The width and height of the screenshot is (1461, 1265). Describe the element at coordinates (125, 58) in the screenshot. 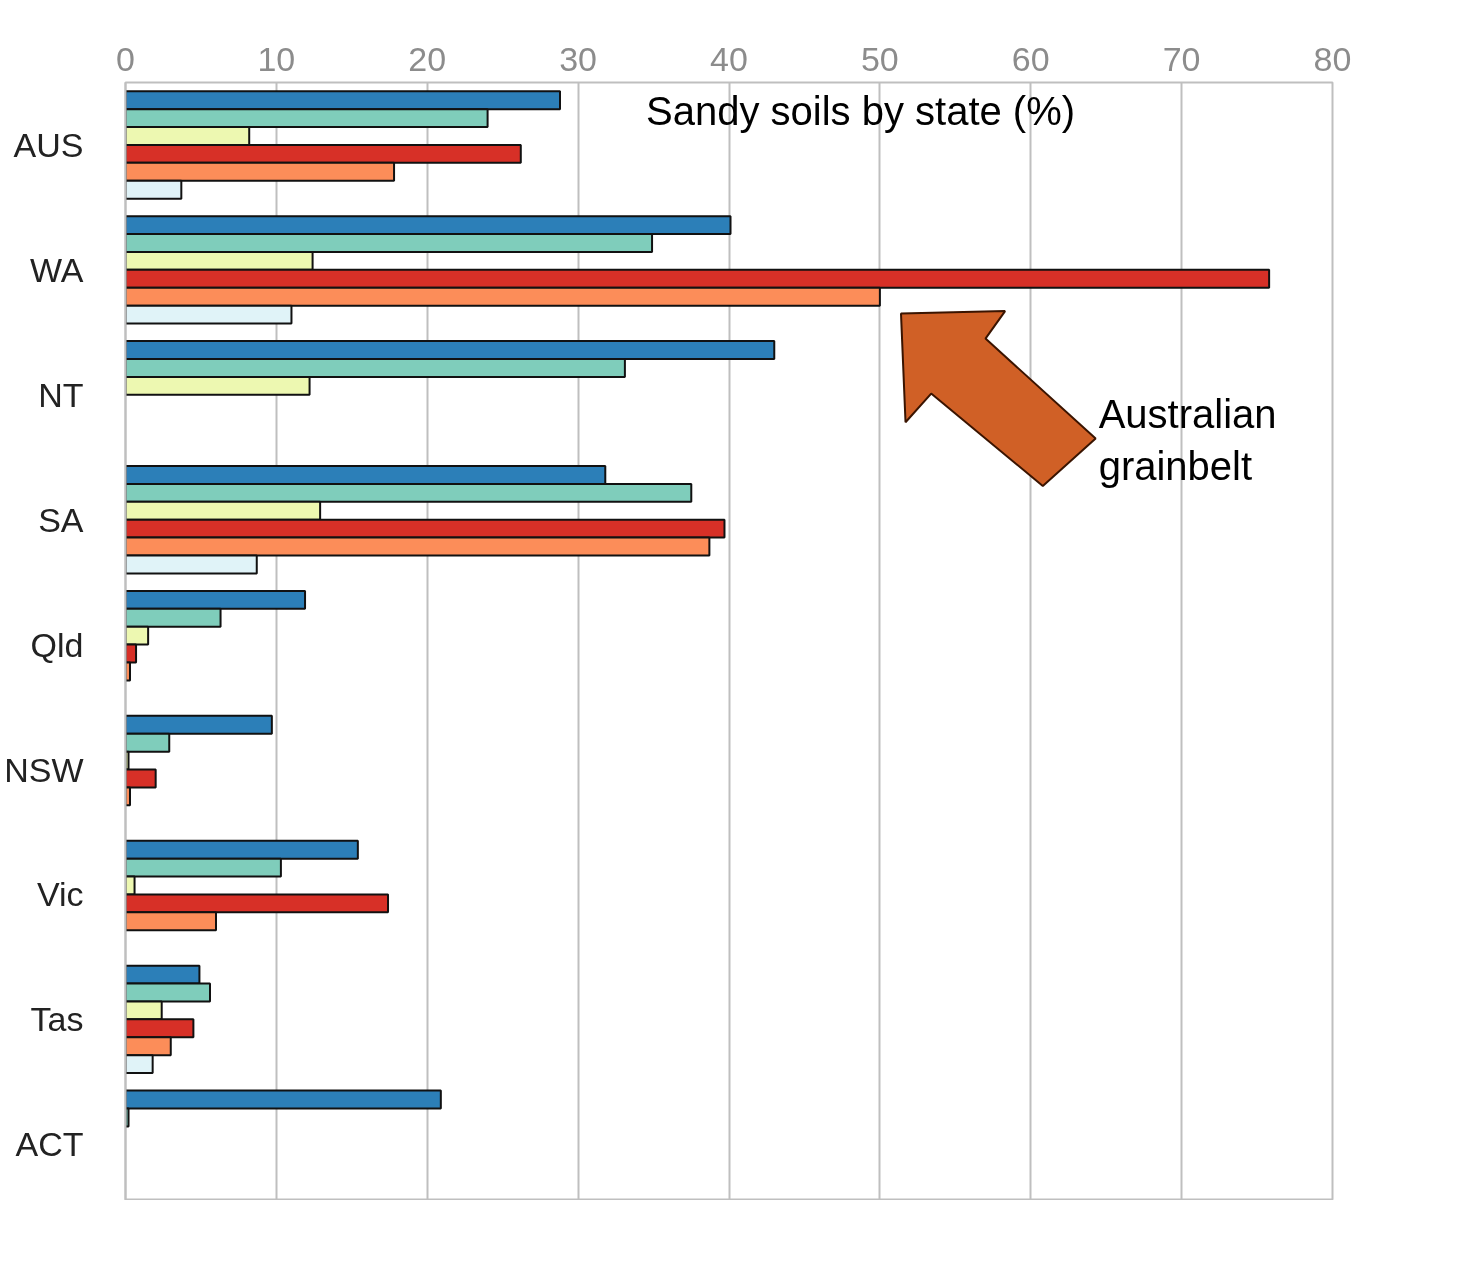

I see `x-tick-label: 0` at that location.